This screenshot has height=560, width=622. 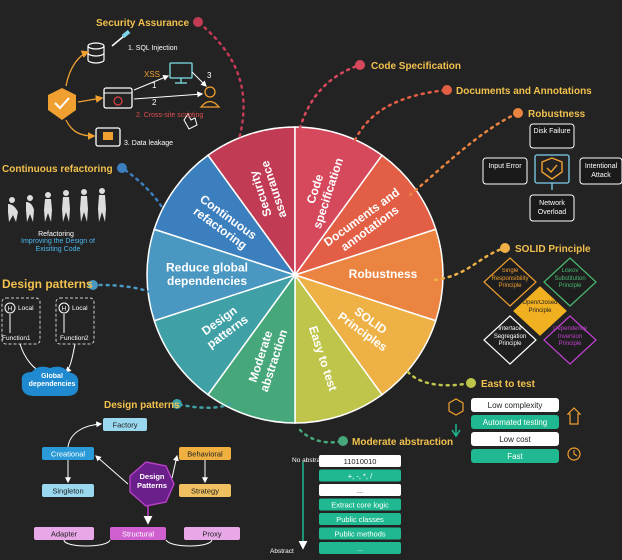 I want to click on abstraction-row-label: Public classes, so click(x=360, y=519).